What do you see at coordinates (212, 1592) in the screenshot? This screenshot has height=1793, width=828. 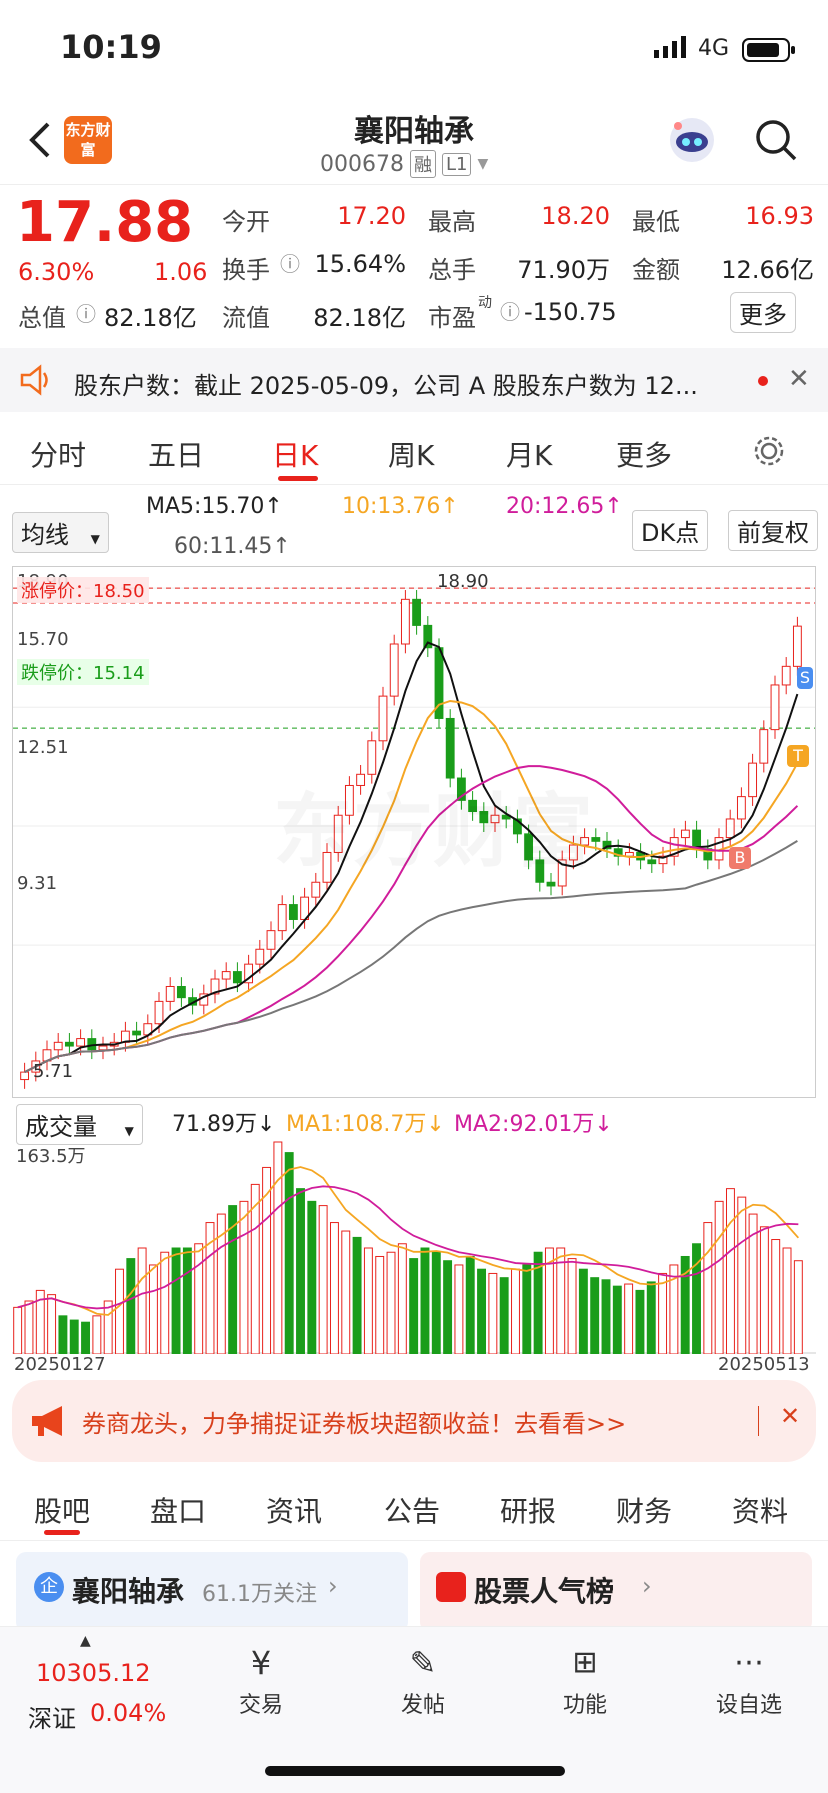 I see `stock-forum-card: 企 襄阳轴承 61.1万关注 ›` at bounding box center [212, 1592].